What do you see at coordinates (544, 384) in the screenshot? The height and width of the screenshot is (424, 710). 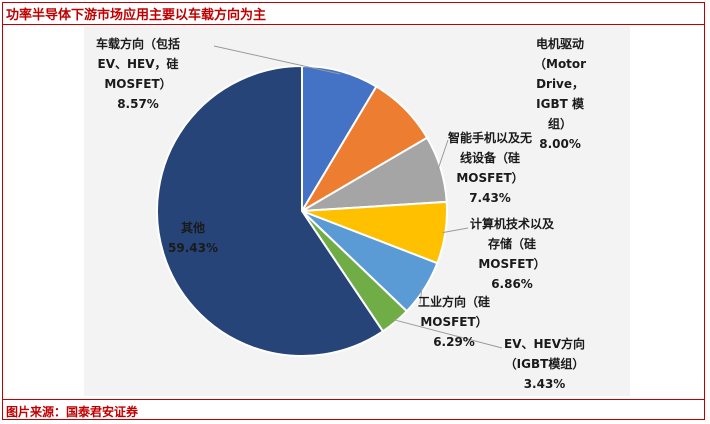 I see `slice-value-ev-igbt: 3.43%` at bounding box center [544, 384].